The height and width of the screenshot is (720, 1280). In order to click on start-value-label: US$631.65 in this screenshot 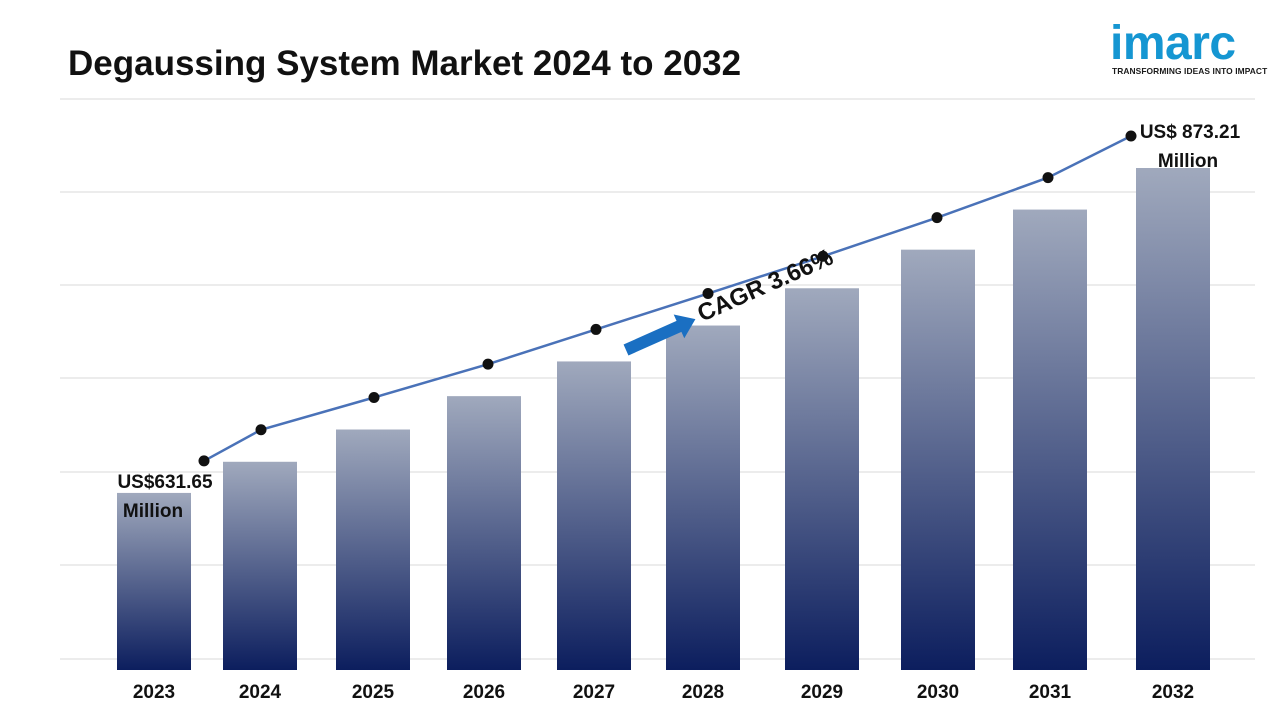, I will do `click(165, 482)`.